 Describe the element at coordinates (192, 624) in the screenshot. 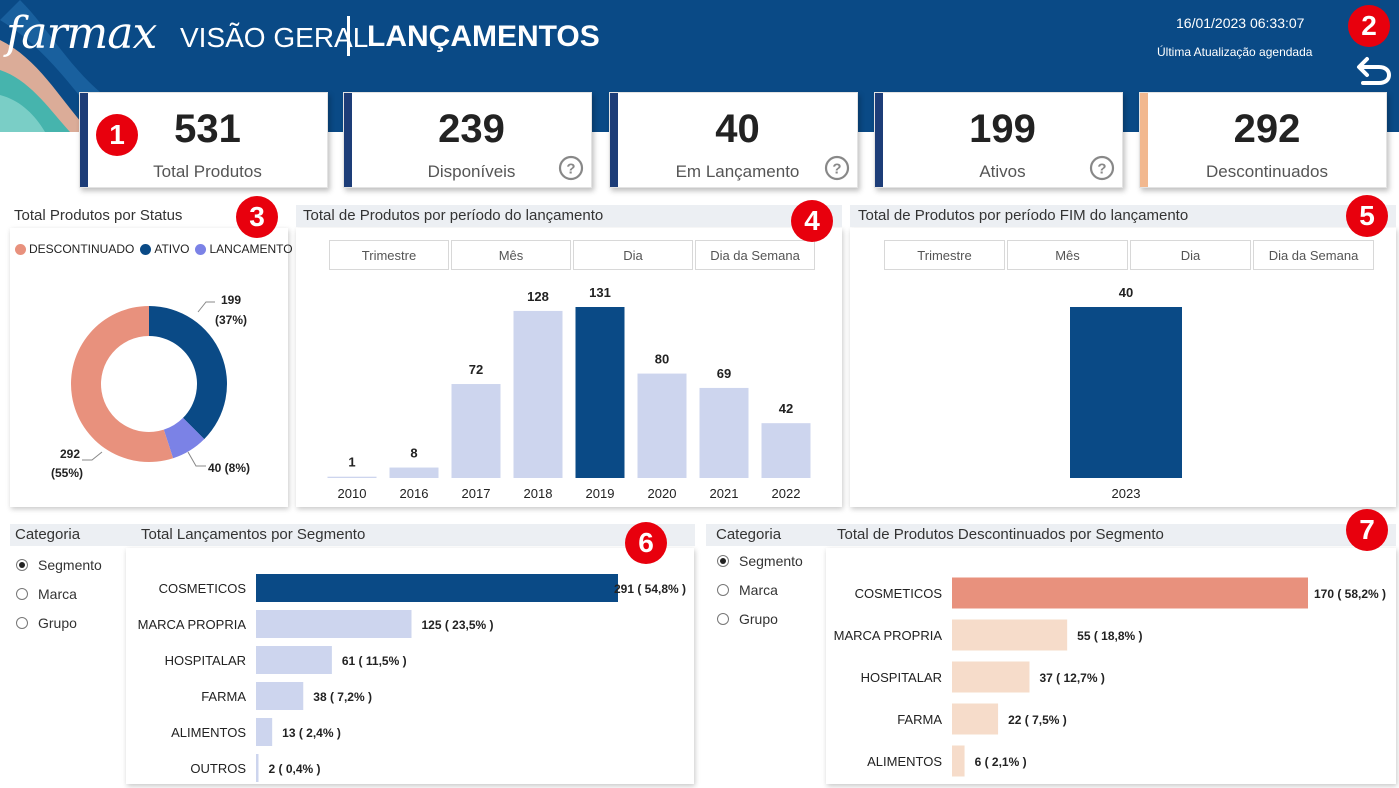

I see `category-label: MARCA PROPRIA` at that location.